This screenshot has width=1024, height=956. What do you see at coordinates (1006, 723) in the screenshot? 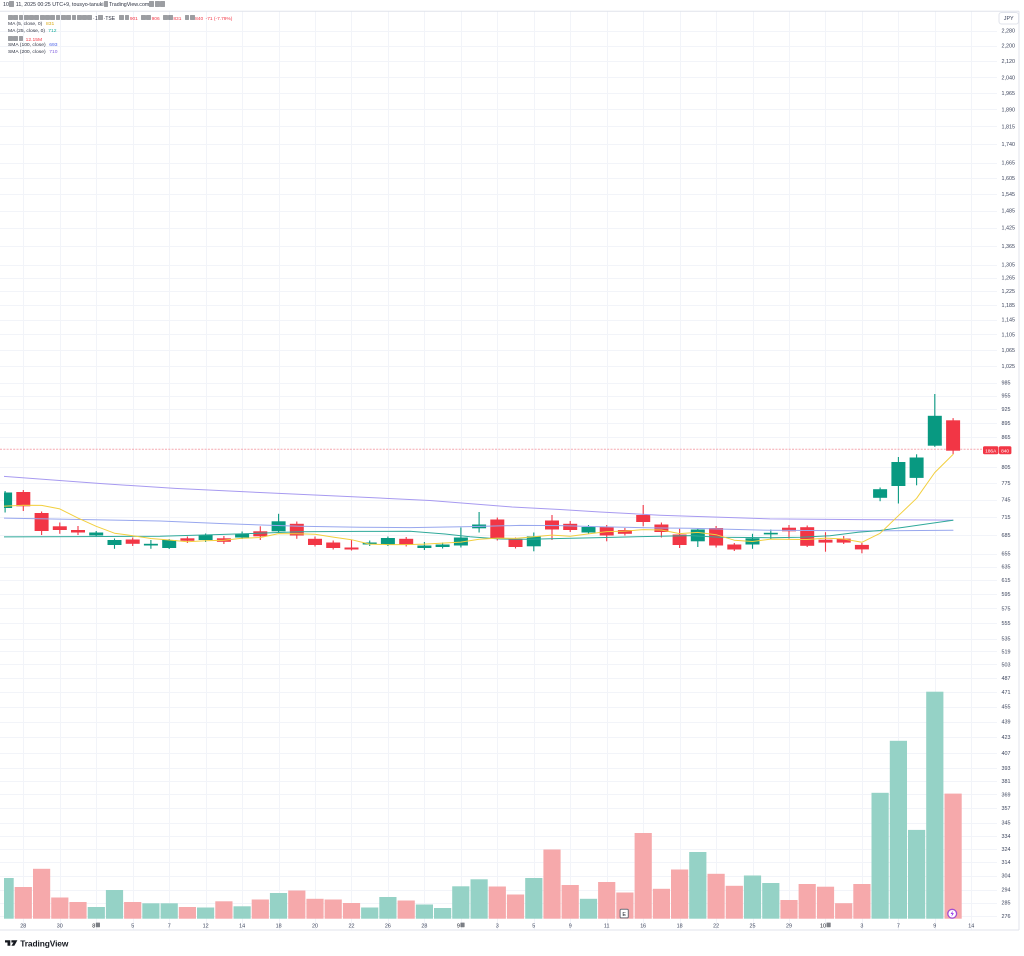
I see `svg-text: 439` at bounding box center [1006, 723].